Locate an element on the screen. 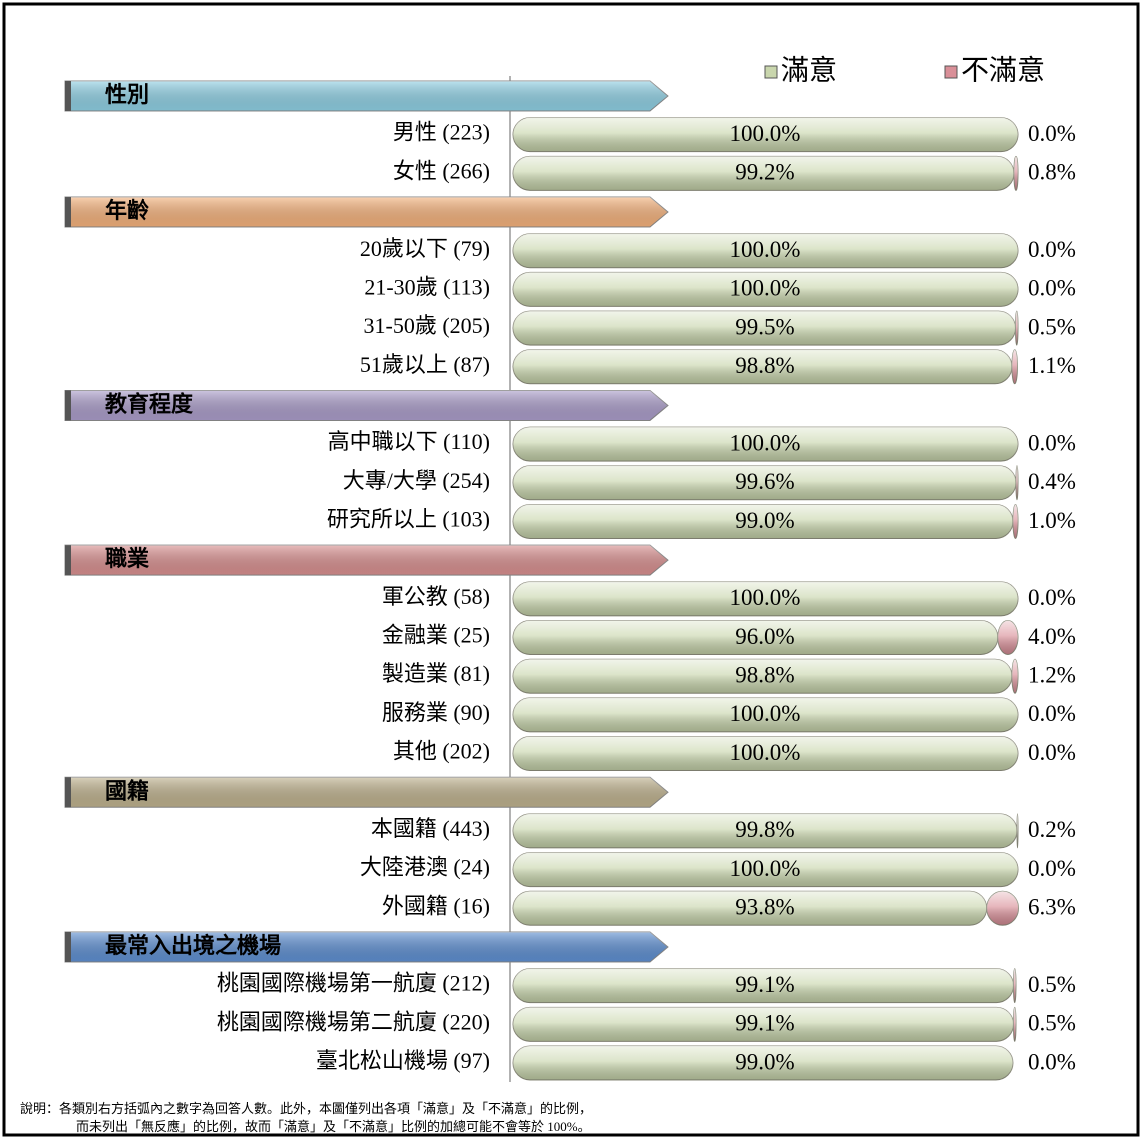 This screenshot has height=1139, width=1142. value-label: 0.4% is located at coordinates (1052, 481).